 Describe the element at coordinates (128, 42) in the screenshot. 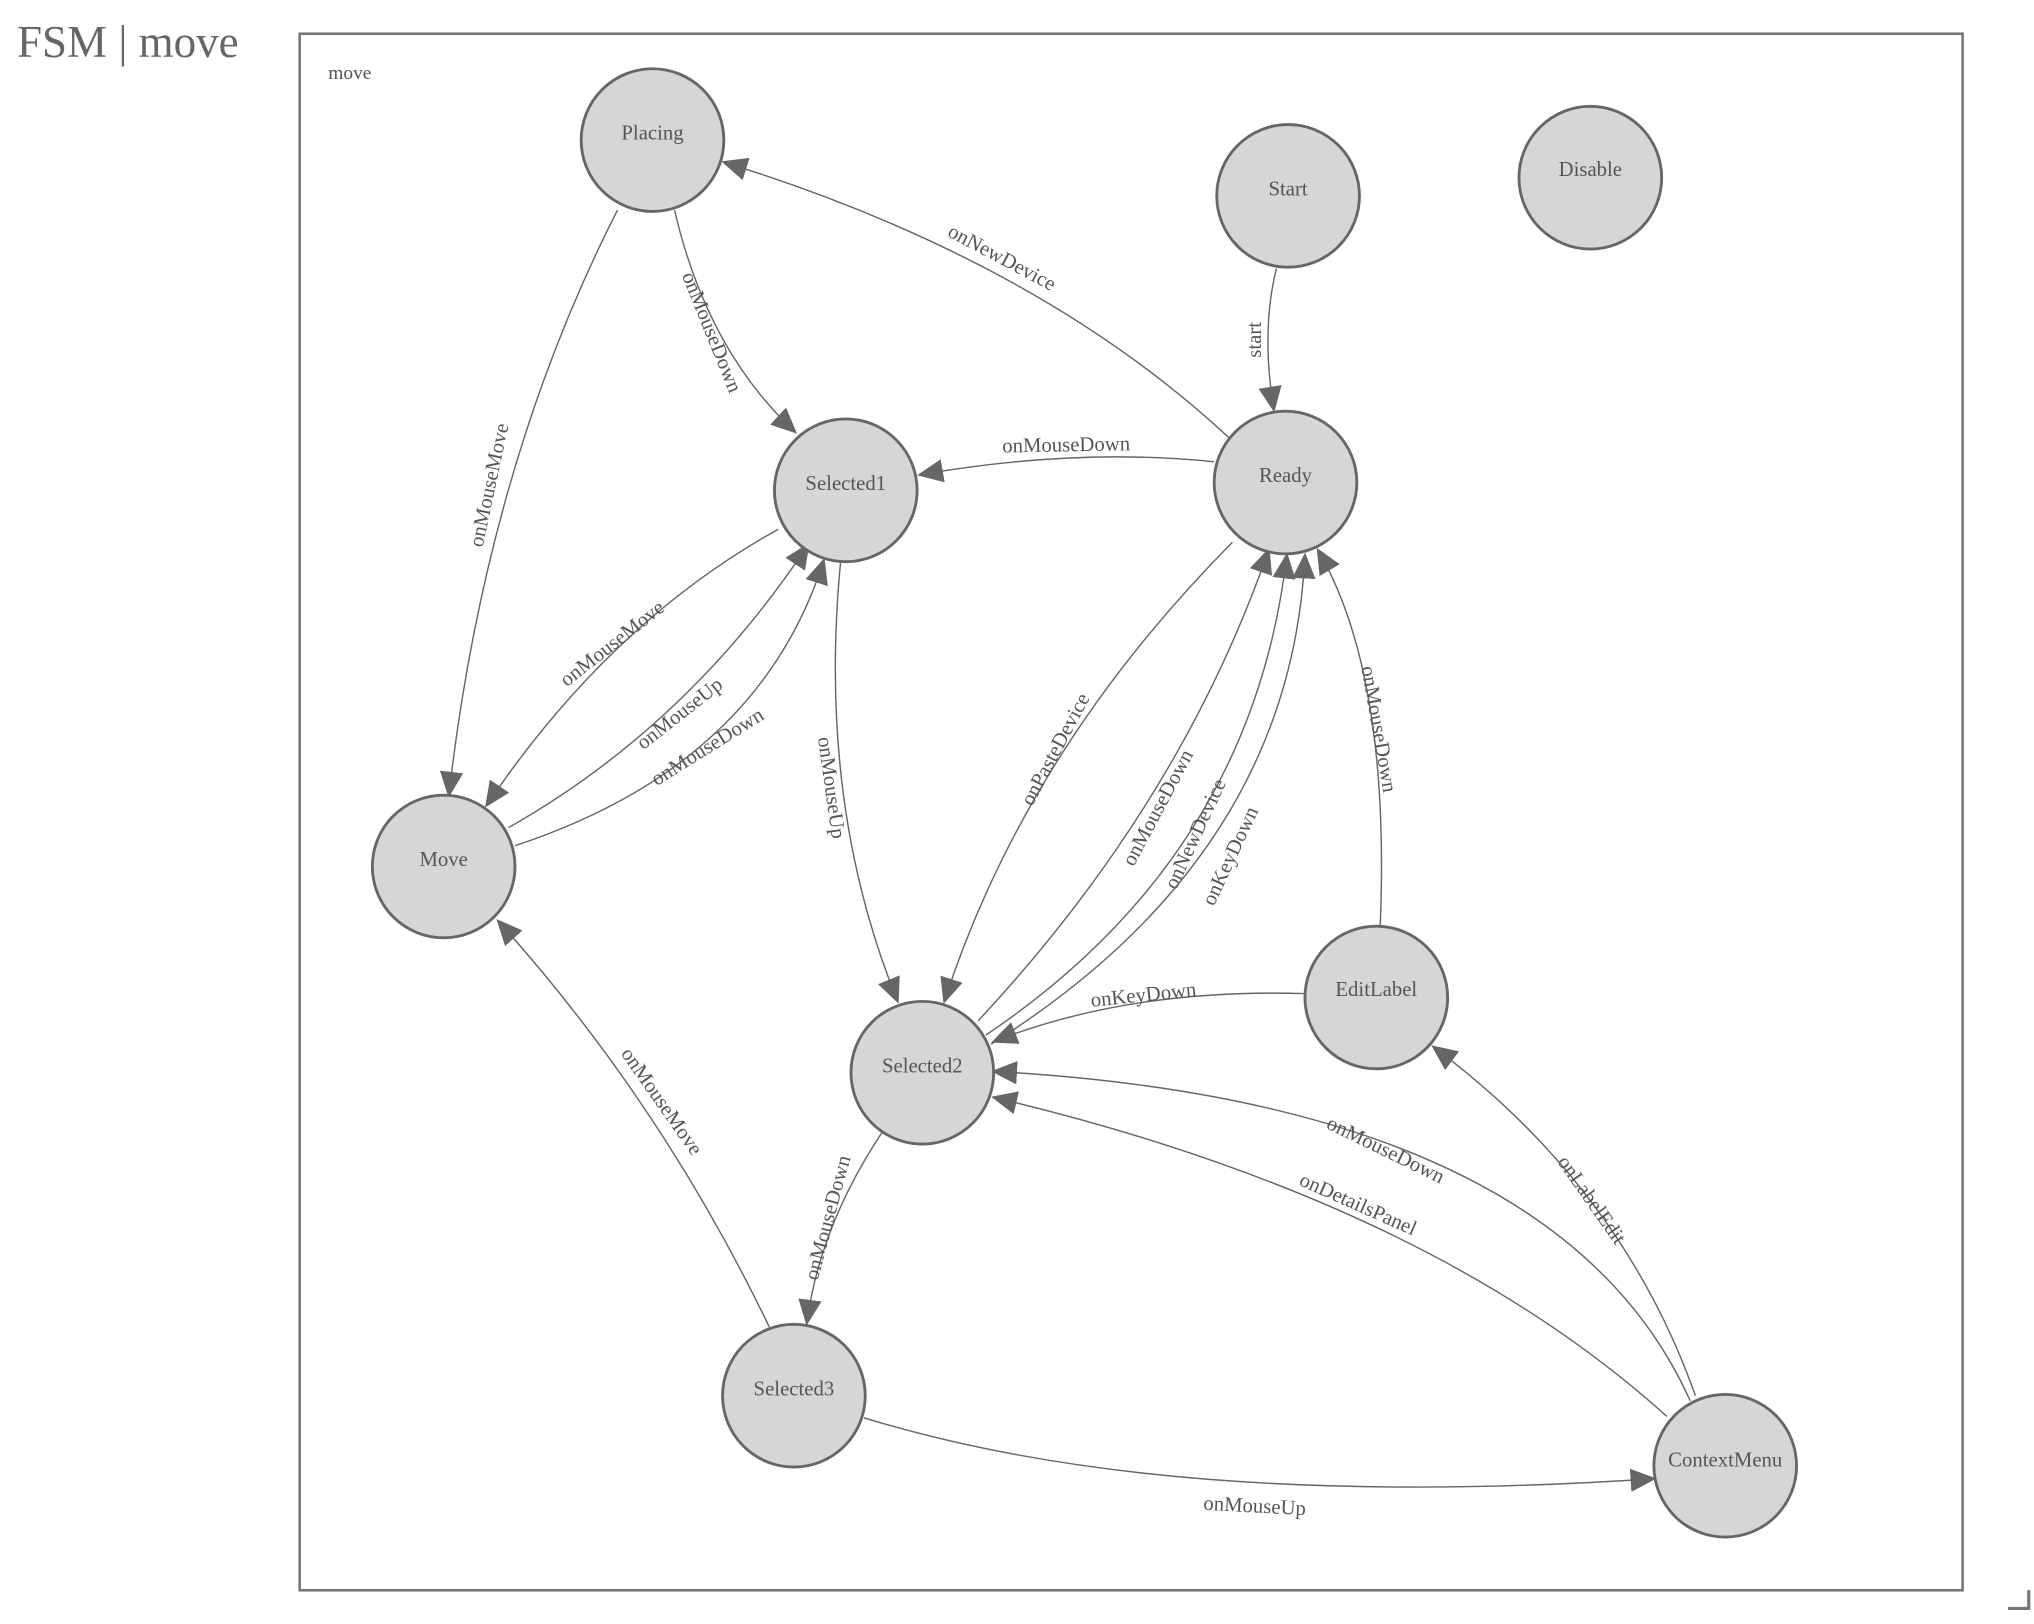

I see `page-title: FSM | move` at that location.